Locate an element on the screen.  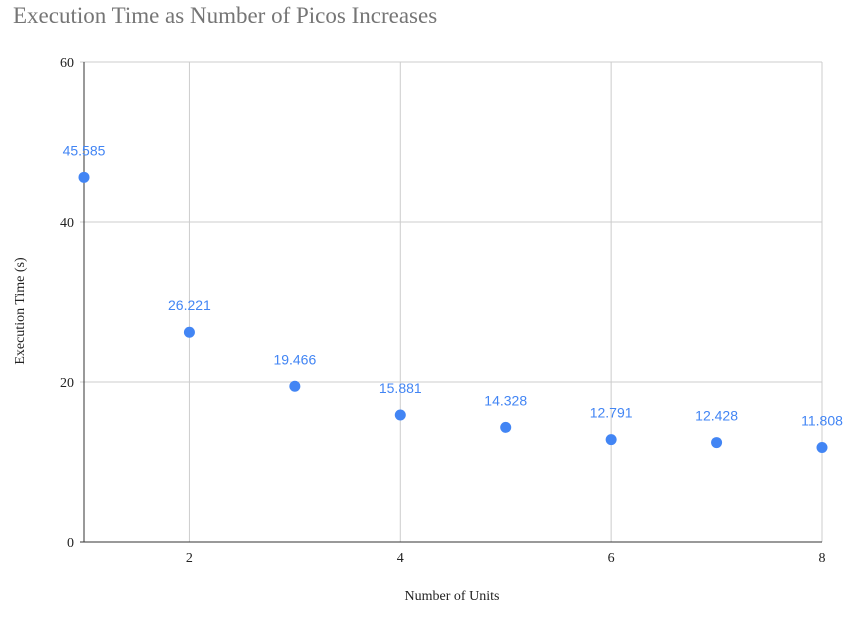
y-axis-title: Execution Time (s) is located at coordinates (20, 311).